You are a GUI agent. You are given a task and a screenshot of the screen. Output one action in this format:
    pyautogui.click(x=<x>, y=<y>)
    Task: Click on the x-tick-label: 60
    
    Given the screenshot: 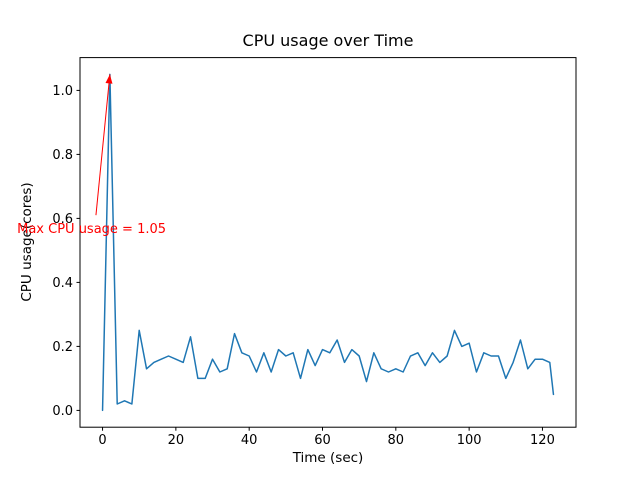 What is the action you would take?
    pyautogui.click(x=322, y=440)
    